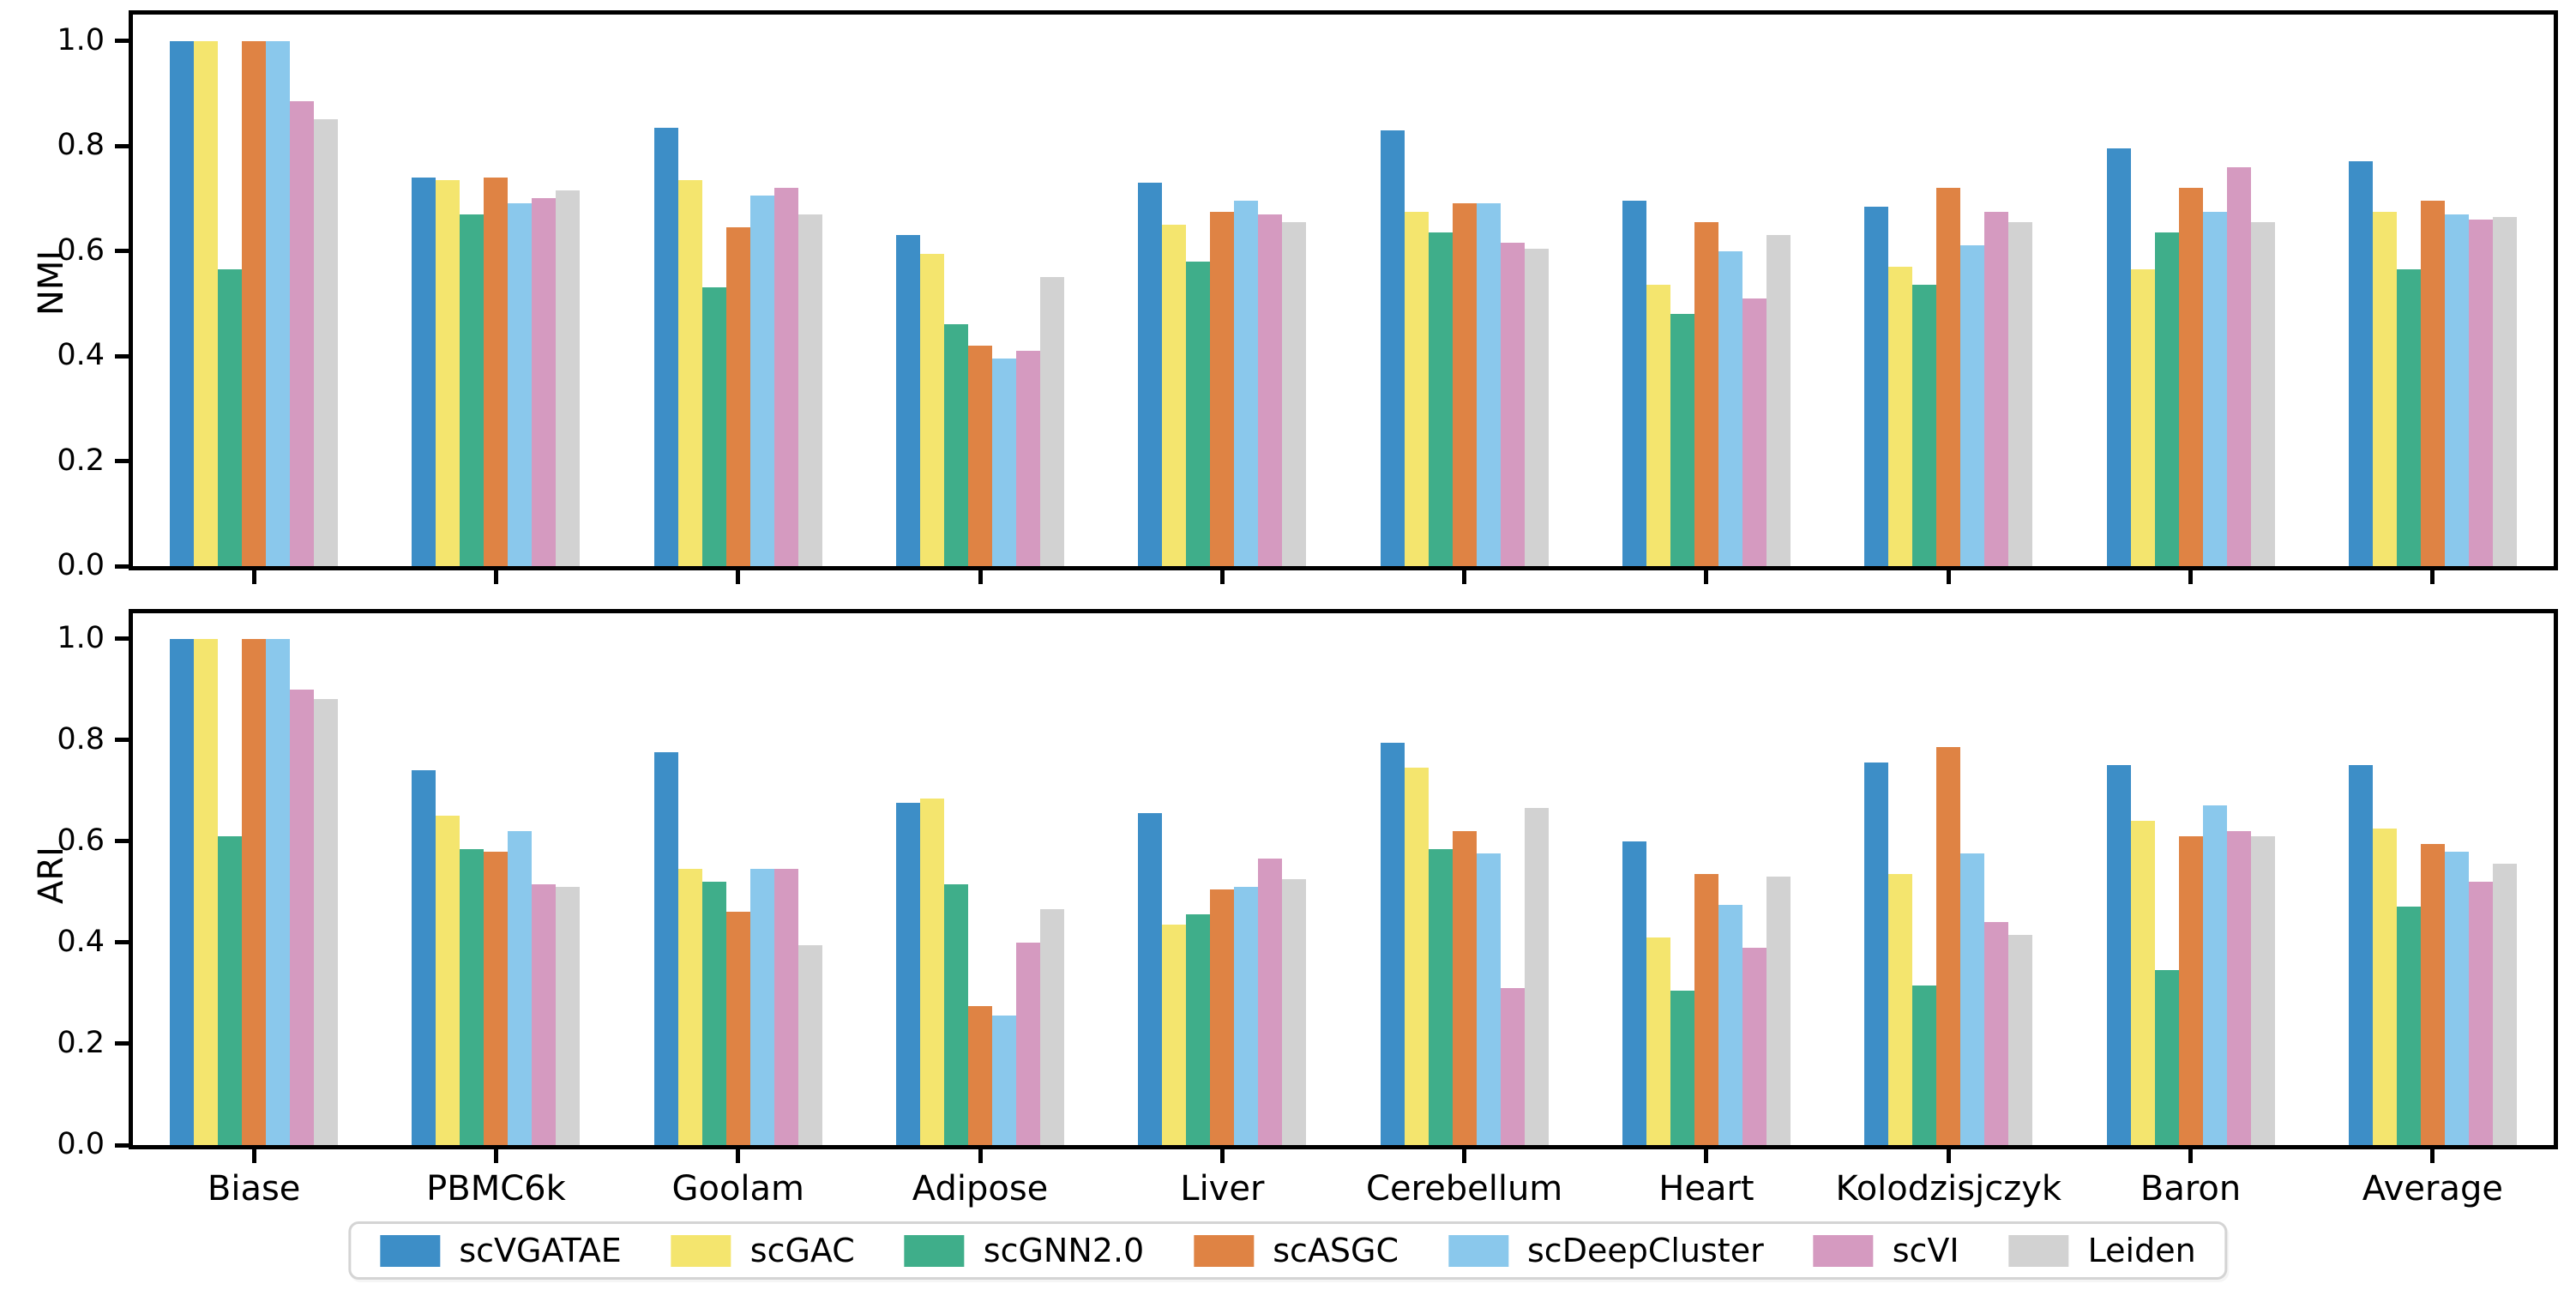 This screenshot has height=1290, width=2576. Describe the element at coordinates (738, 1189) in the screenshot. I see `x-category-label-goolam: Goolam` at that location.